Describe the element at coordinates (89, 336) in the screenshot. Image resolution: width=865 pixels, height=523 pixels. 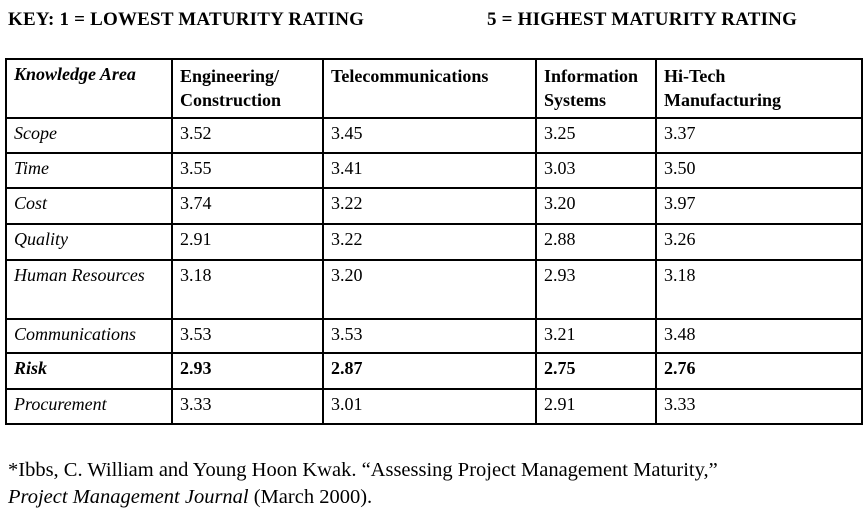
I see `row-label-communications: Communications` at that location.